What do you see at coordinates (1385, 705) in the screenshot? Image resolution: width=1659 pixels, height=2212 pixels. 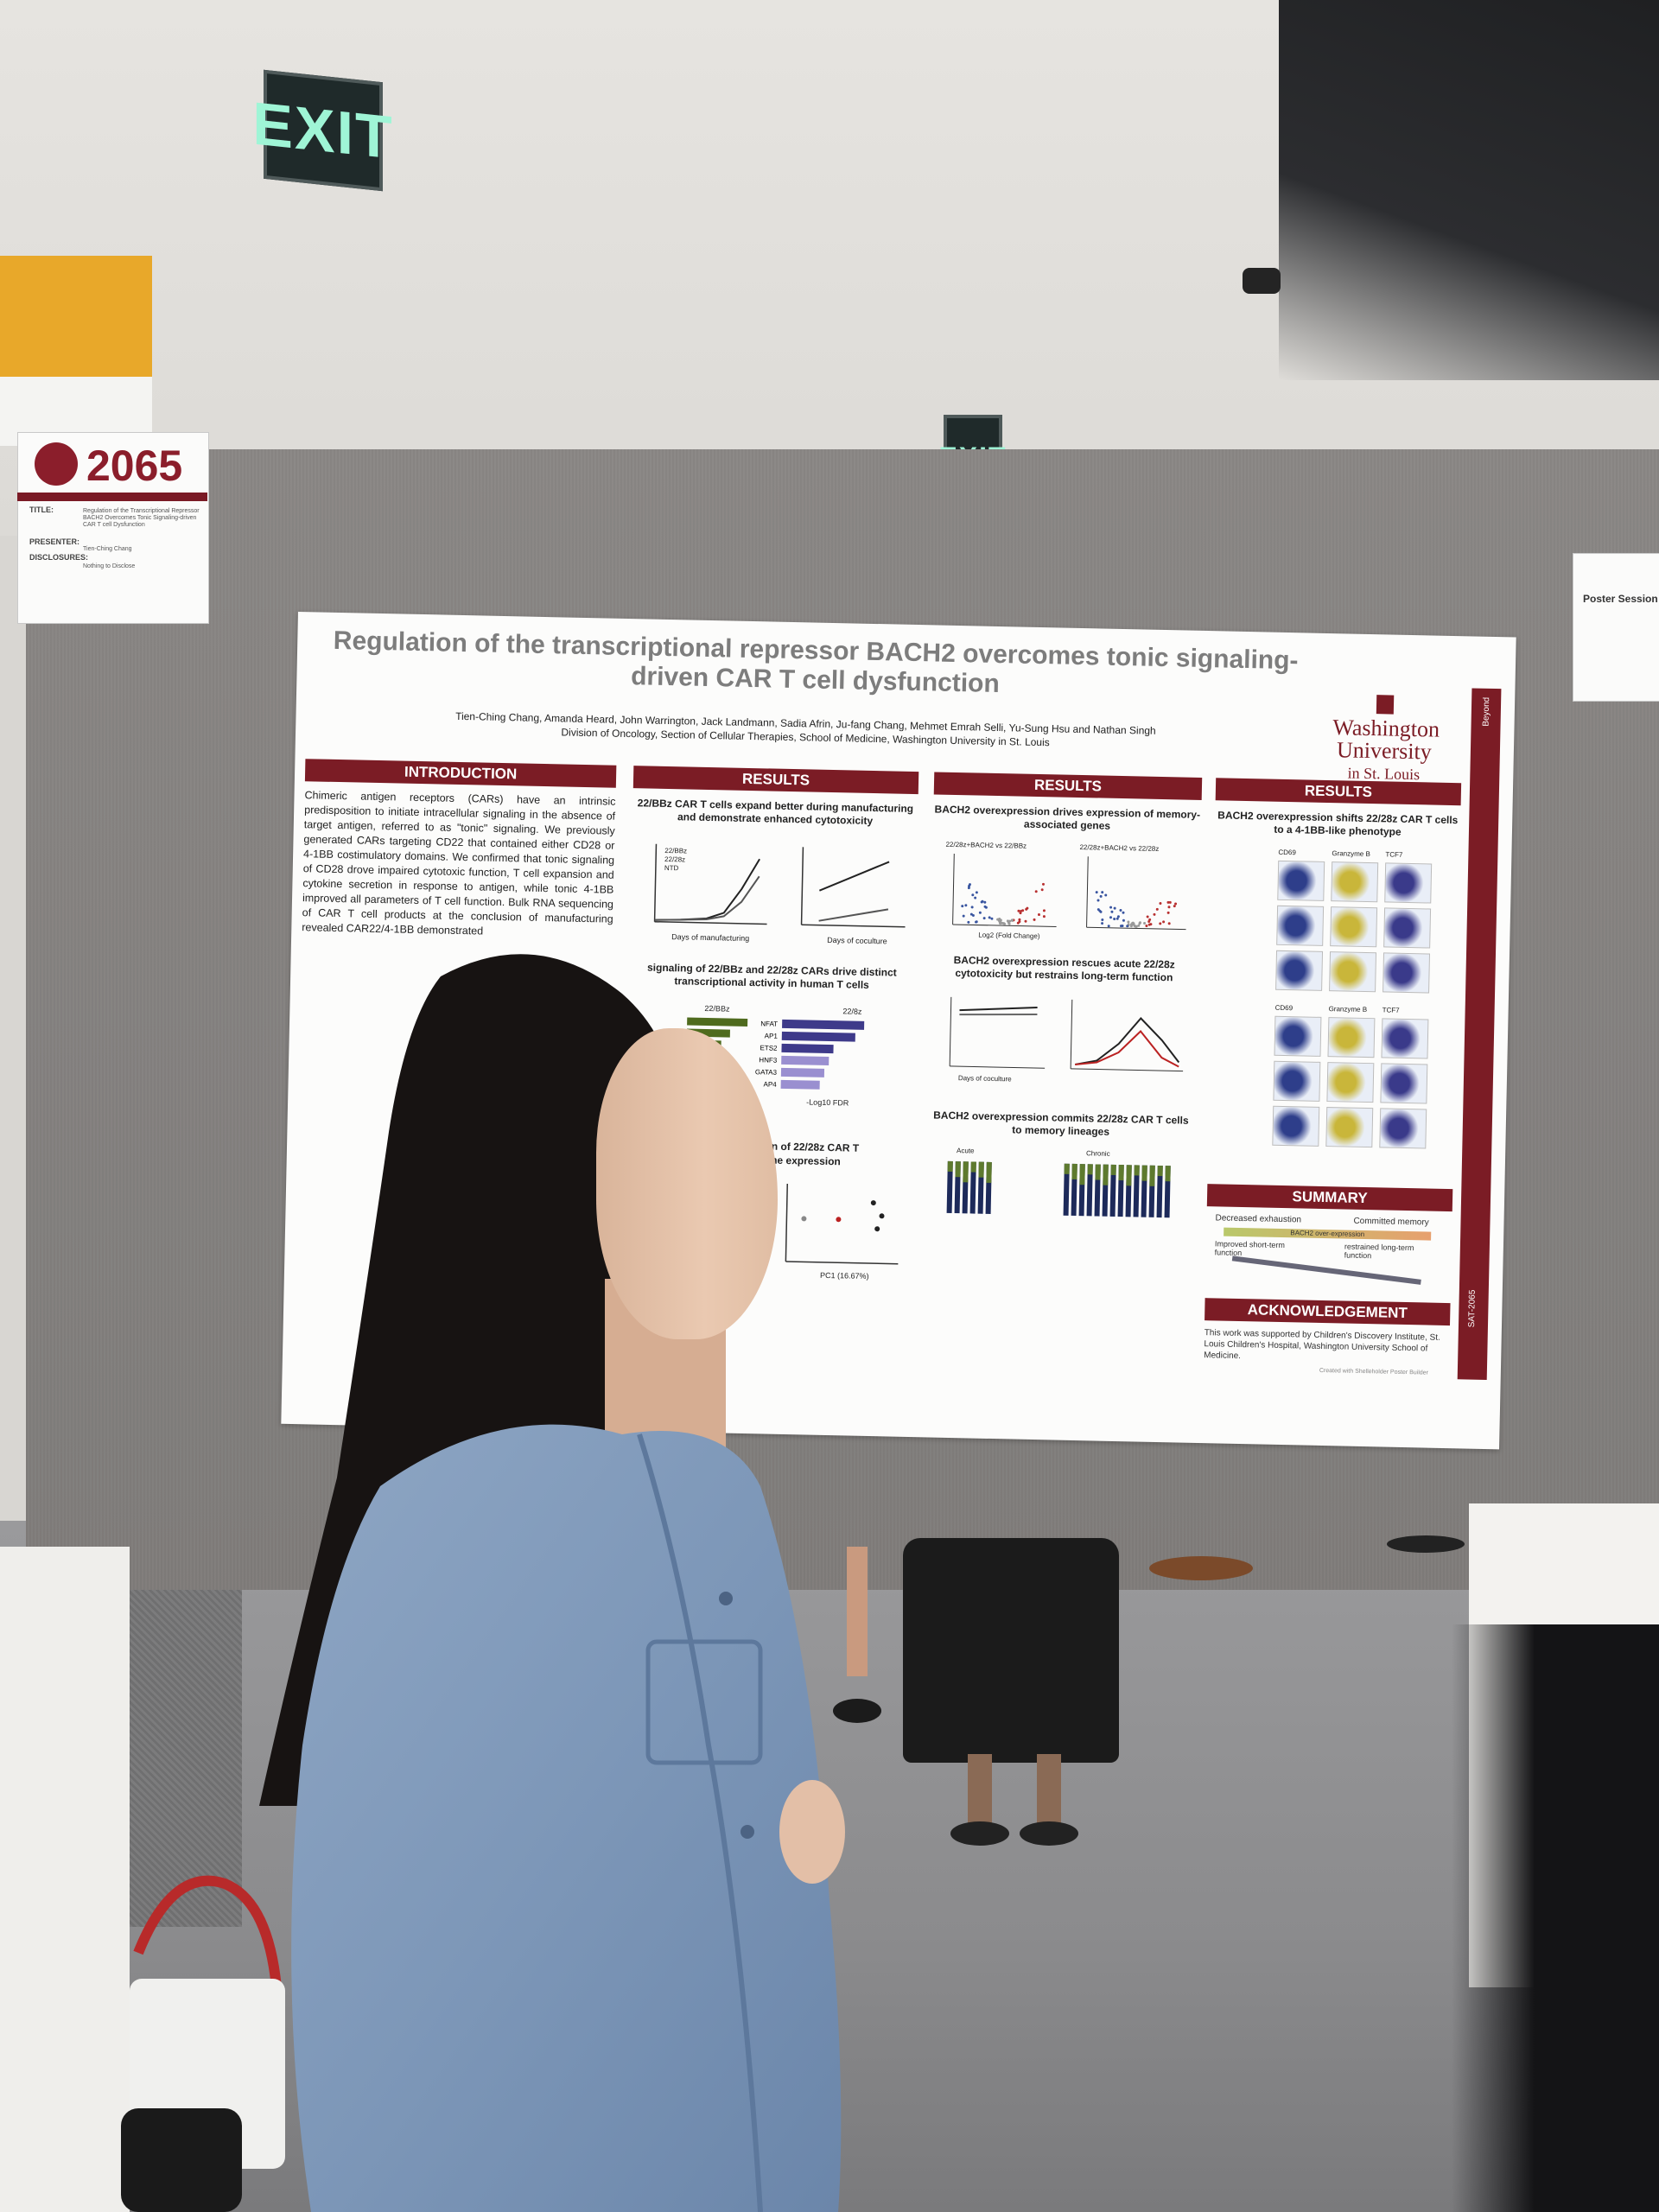 I see `crest-icon` at bounding box center [1385, 705].